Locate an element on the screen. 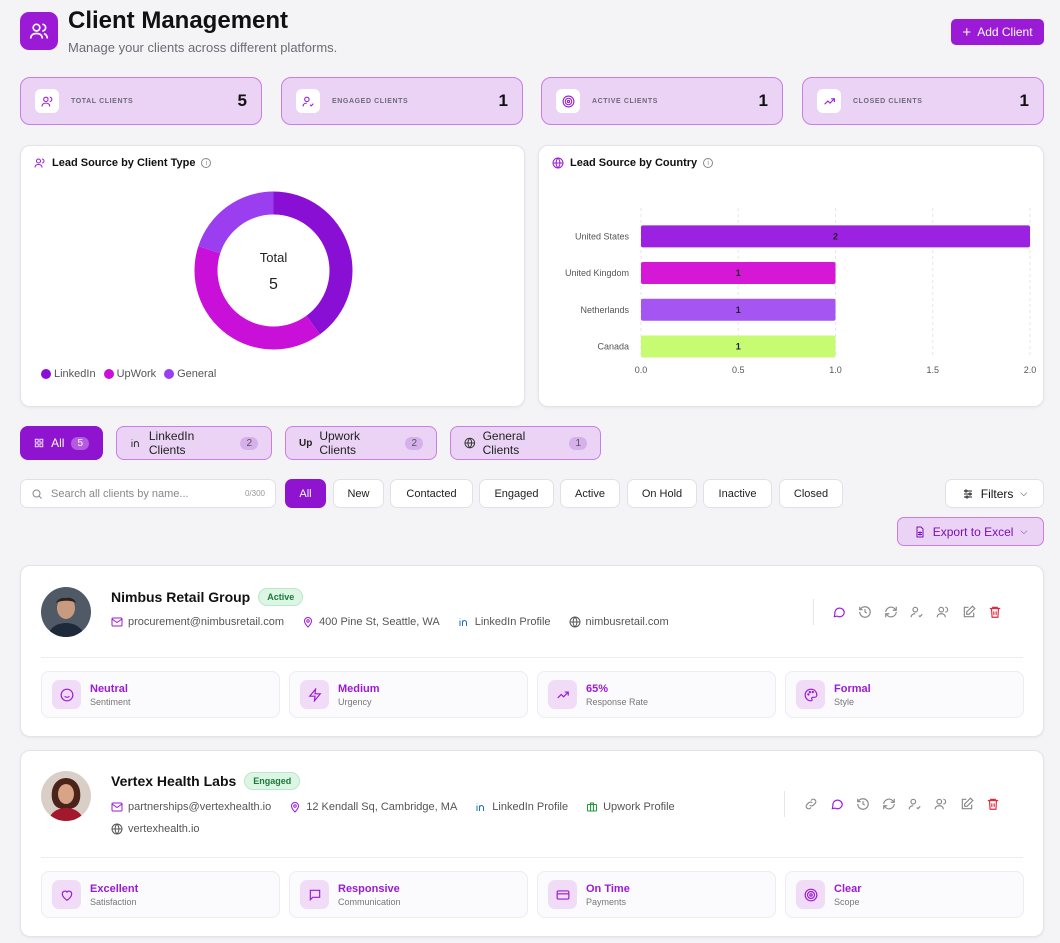 The image size is (1060, 943). status-filter-engaged: Engaged is located at coordinates (516, 493).